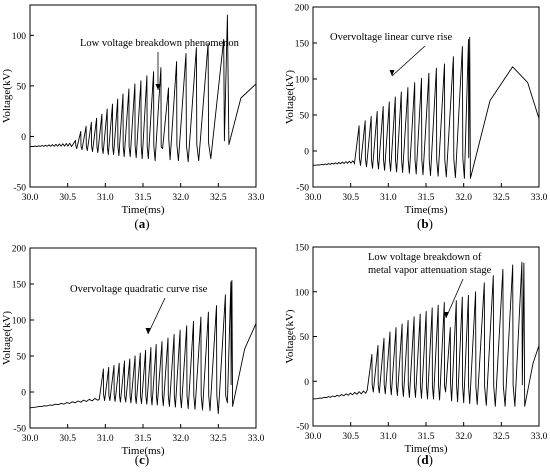  What do you see at coordinates (430, 270) in the screenshot?
I see `annotation-text: metal vapor attenuation stage` at bounding box center [430, 270].